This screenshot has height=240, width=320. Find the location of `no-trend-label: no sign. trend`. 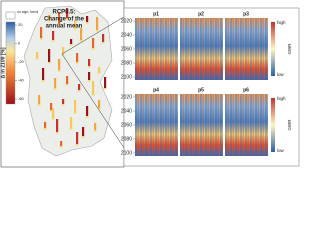

no-trend-label: no sign. trend is located at coordinates (27, 12).